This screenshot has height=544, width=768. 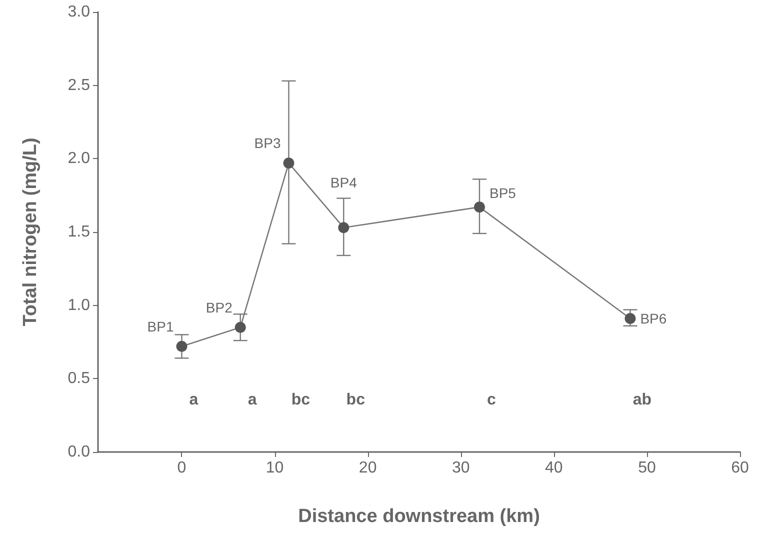 I want to click on y-tick-label: 3.0, so click(x=79, y=12).